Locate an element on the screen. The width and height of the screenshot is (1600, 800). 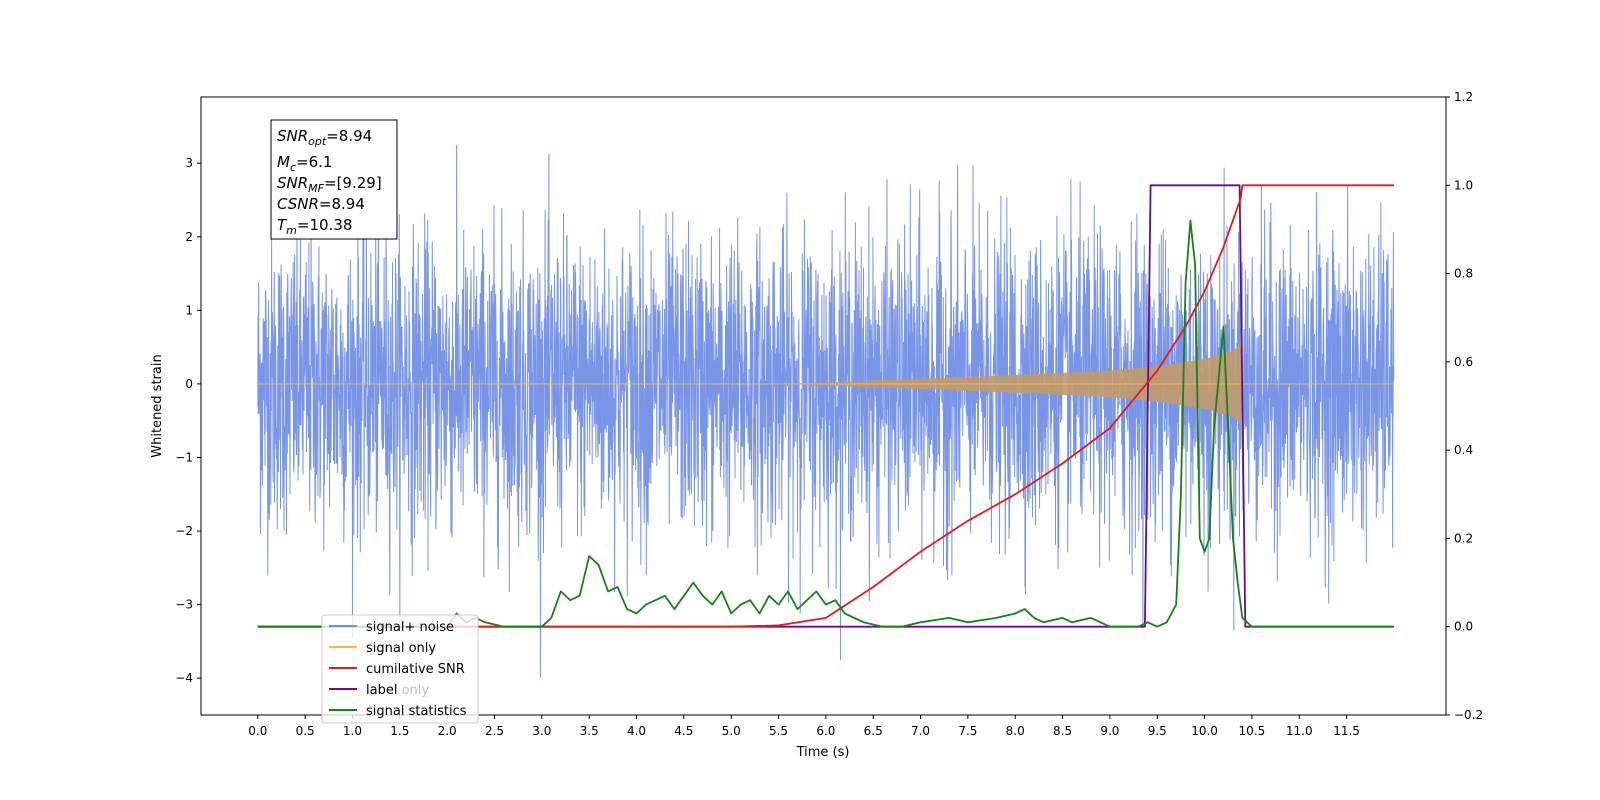
x-tick-label: 2.5 is located at coordinates (494, 731).